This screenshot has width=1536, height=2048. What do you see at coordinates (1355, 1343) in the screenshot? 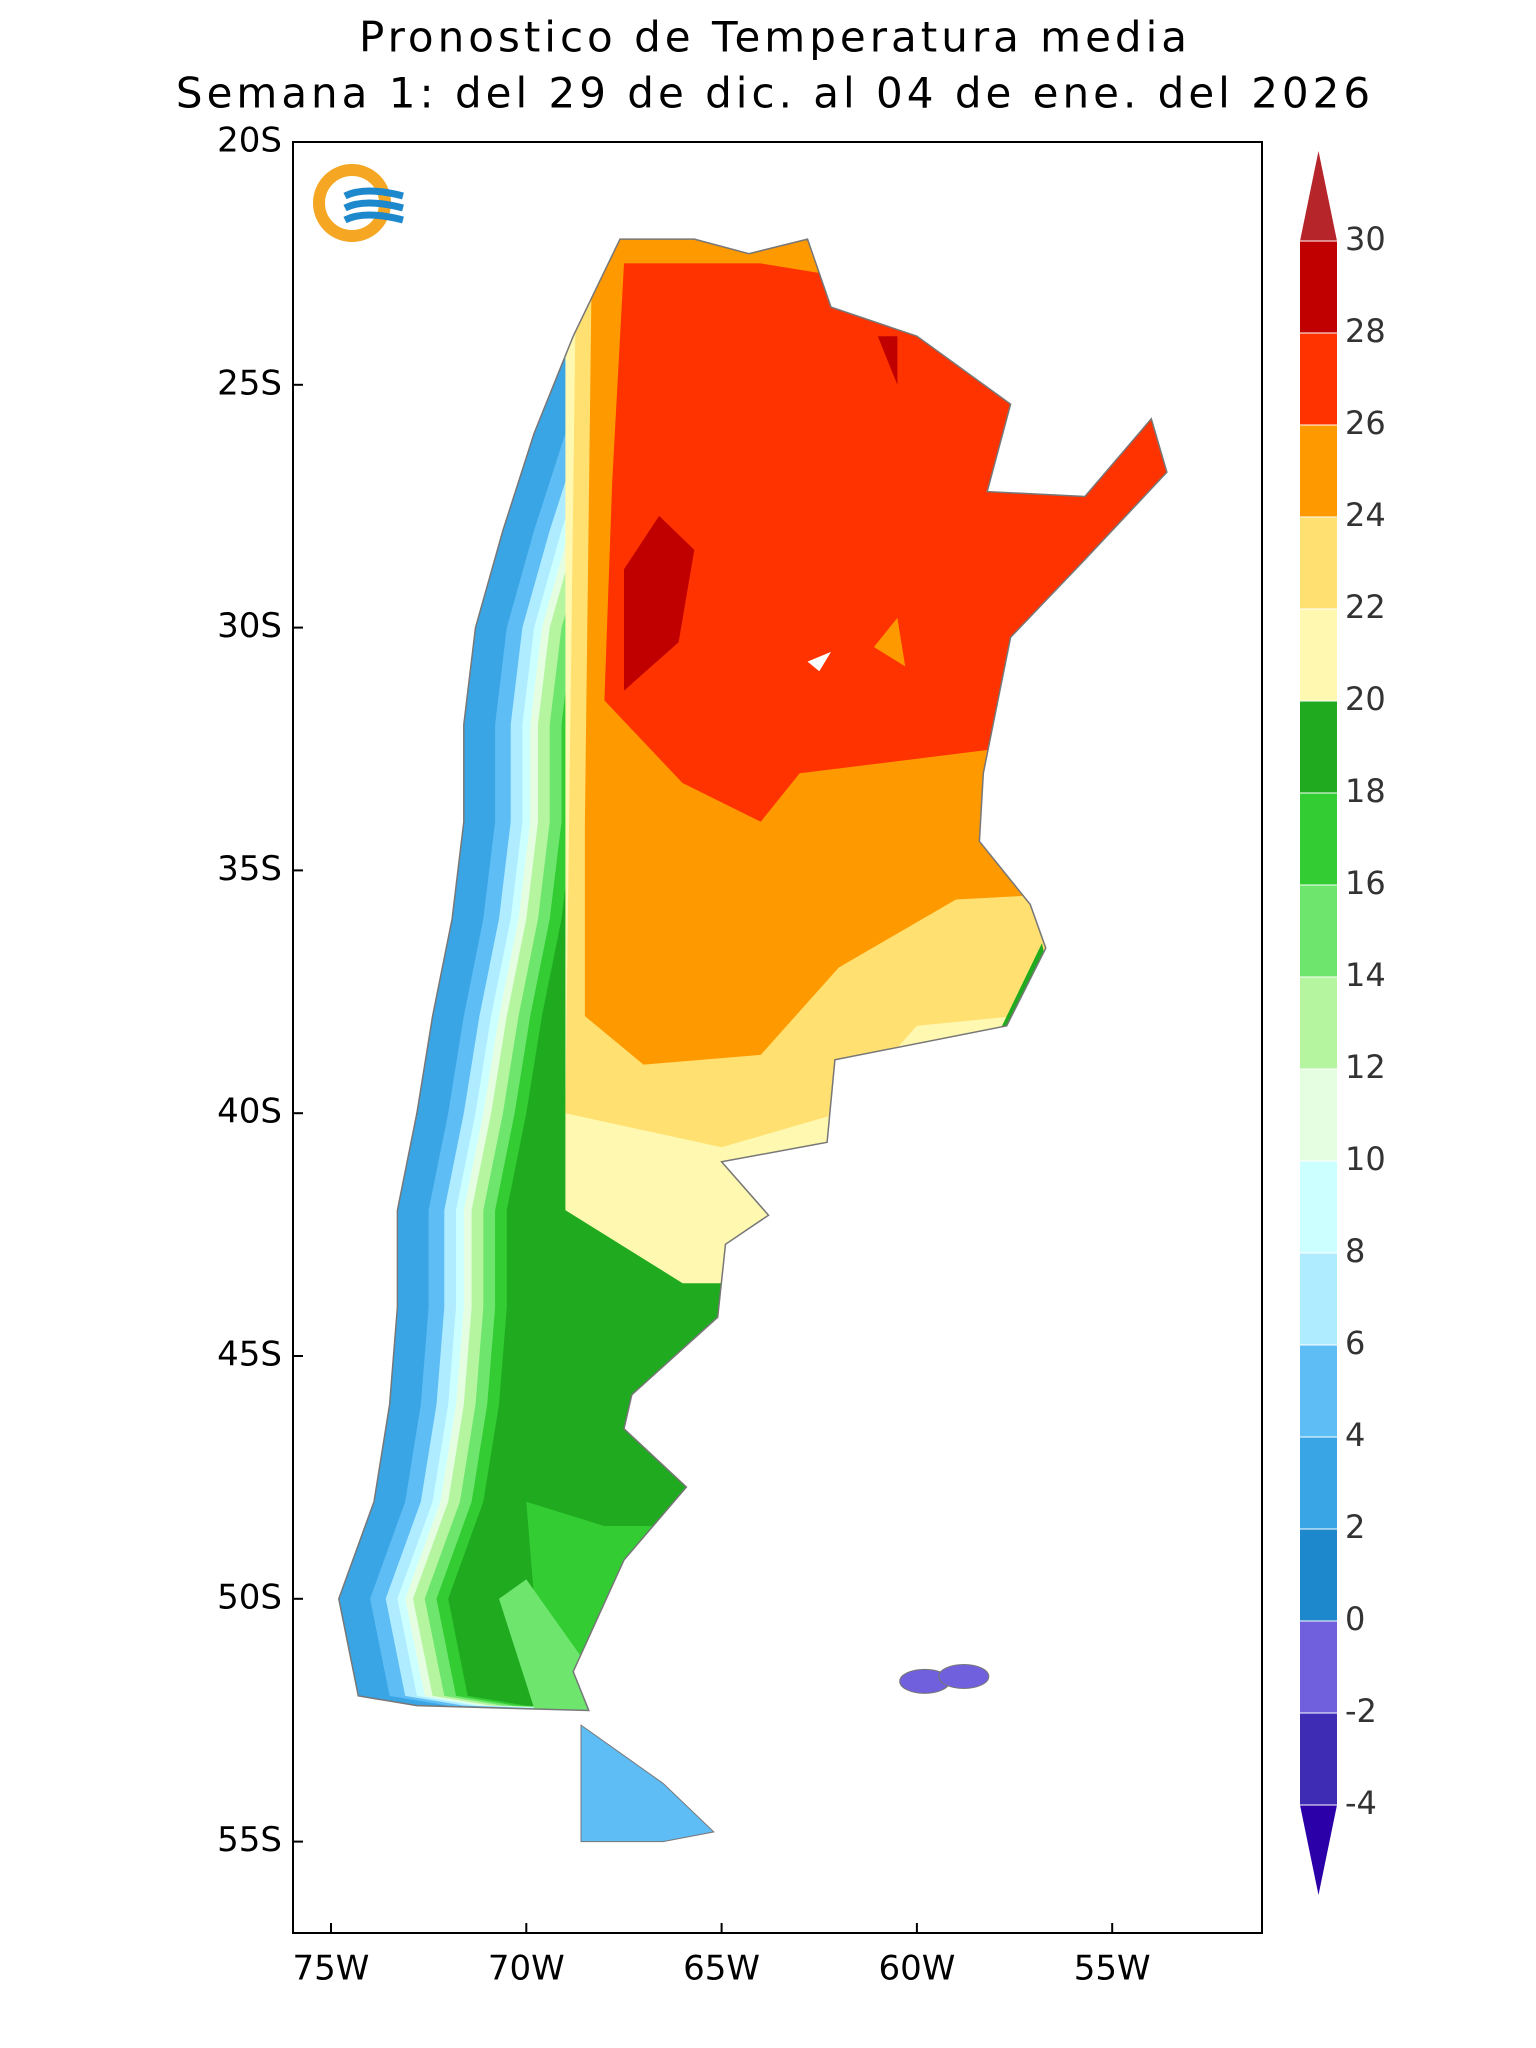
I see `colorbar-label: 6` at bounding box center [1355, 1343].